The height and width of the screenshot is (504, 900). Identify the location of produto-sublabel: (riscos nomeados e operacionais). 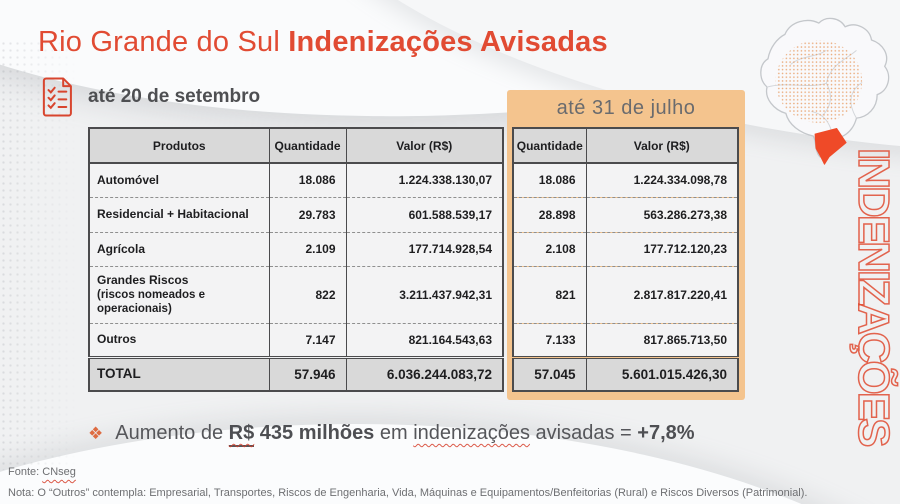
(151, 301).